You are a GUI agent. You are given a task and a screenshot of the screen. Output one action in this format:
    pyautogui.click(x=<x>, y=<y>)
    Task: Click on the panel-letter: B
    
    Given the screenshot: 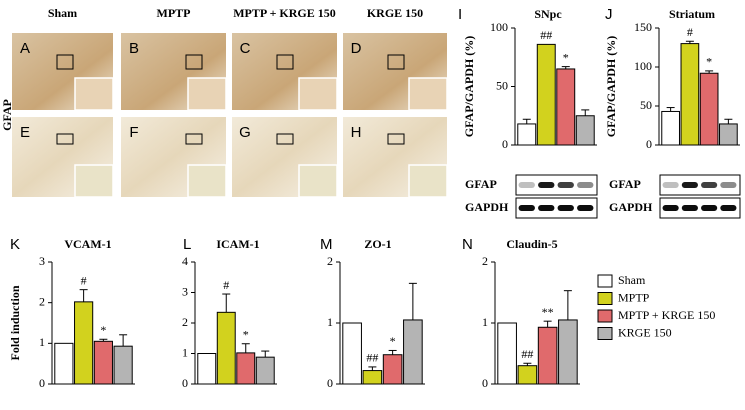 What is the action you would take?
    pyautogui.click(x=134, y=48)
    